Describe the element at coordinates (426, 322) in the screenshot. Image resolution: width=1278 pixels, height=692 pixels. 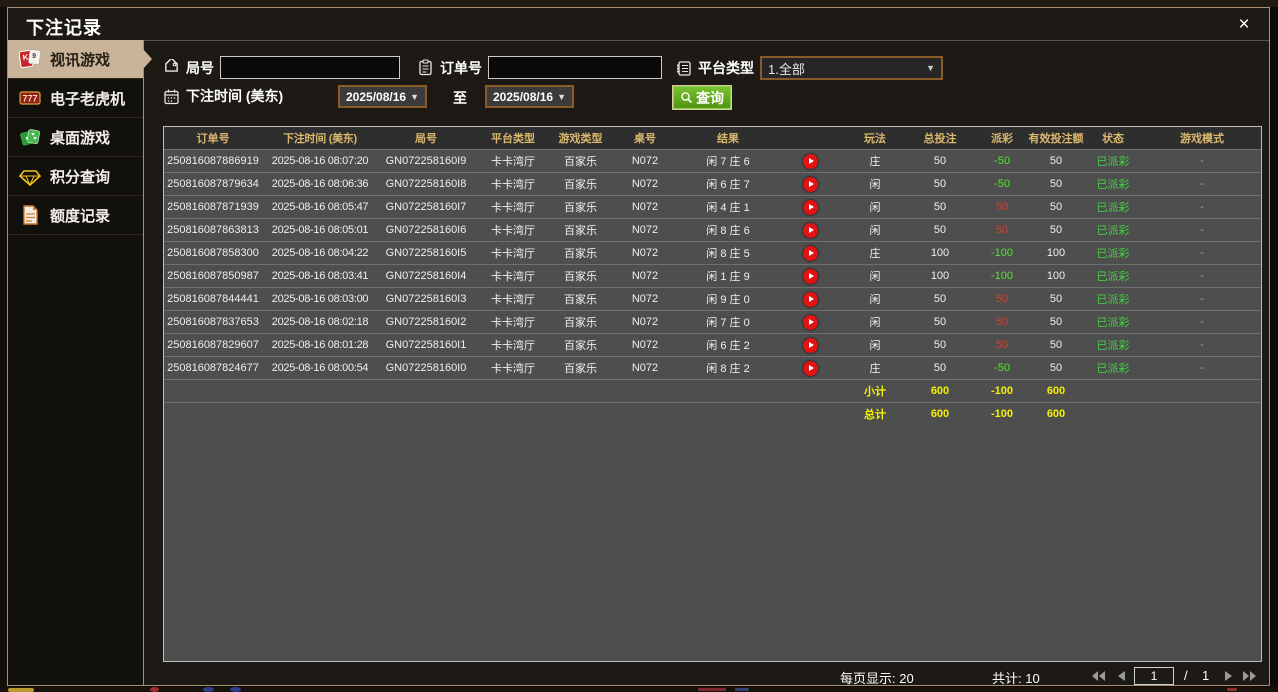
I see `round-no-cell: GN072258160I2` at that location.